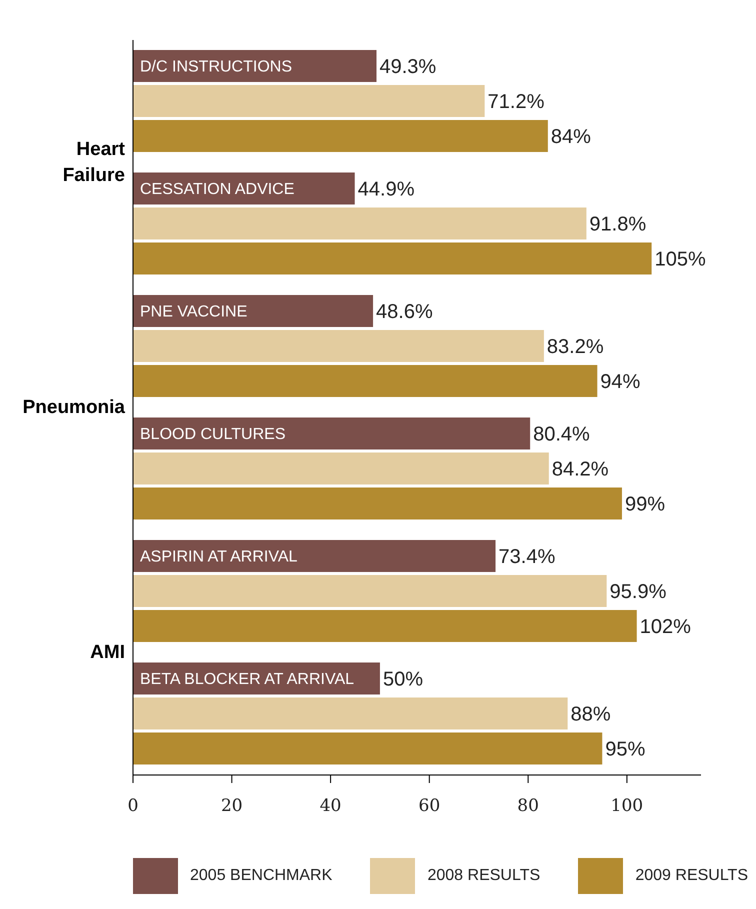 Image resolution: width=756 pixels, height=909 pixels. Describe the element at coordinates (219, 557) in the screenshot. I see `y-tick-label: ASPIRIN AT ARRIVAL` at that location.